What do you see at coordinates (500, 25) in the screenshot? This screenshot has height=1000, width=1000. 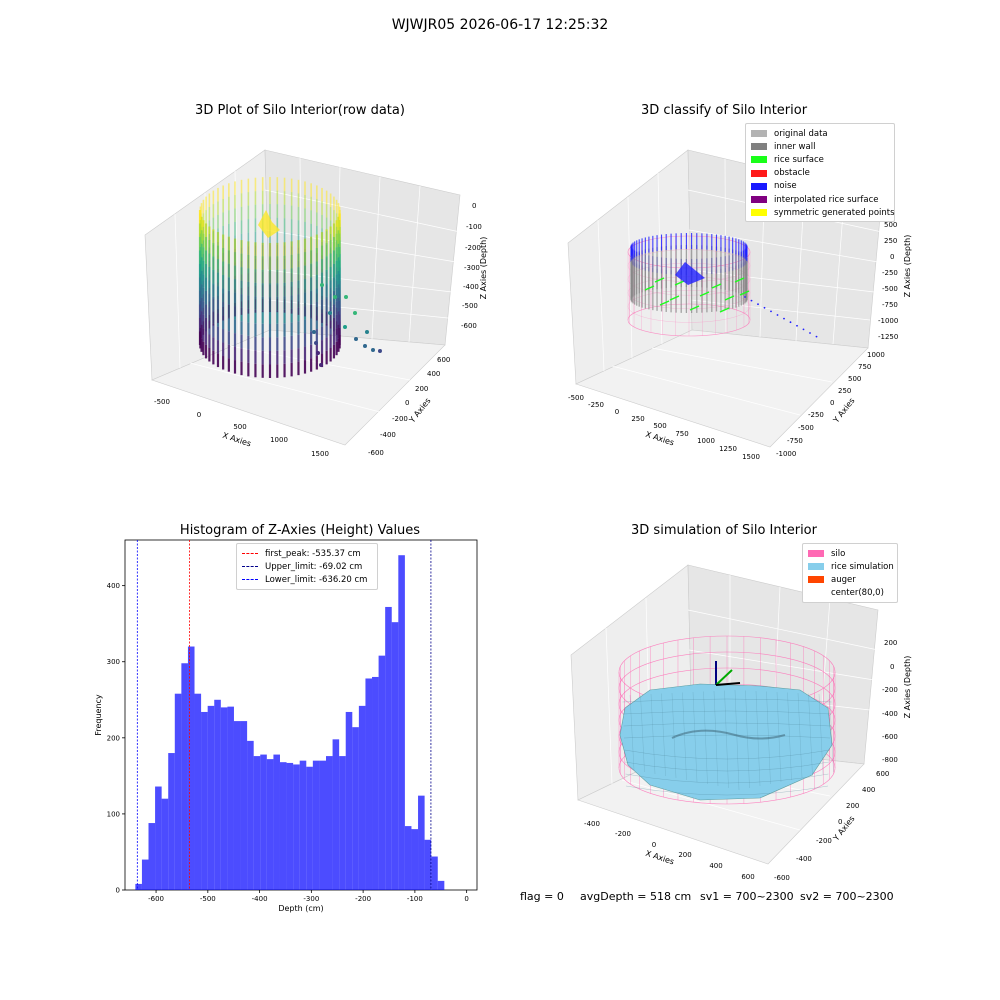 I see `figure-title: WJWJR05 2026-06-17 12:25:32` at bounding box center [500, 25].